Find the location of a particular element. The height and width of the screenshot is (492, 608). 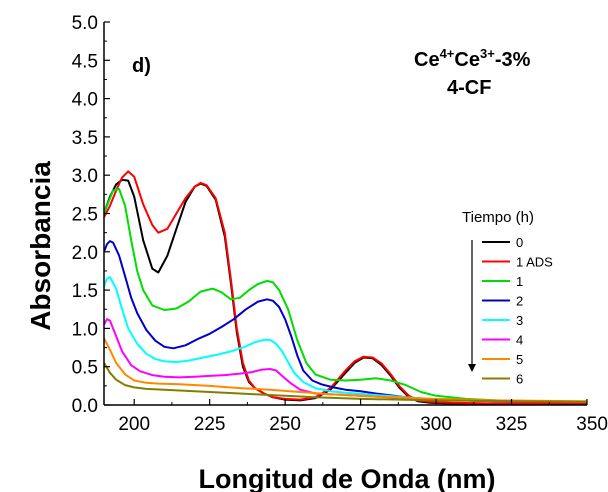

panel-label: d) is located at coordinates (141, 66).